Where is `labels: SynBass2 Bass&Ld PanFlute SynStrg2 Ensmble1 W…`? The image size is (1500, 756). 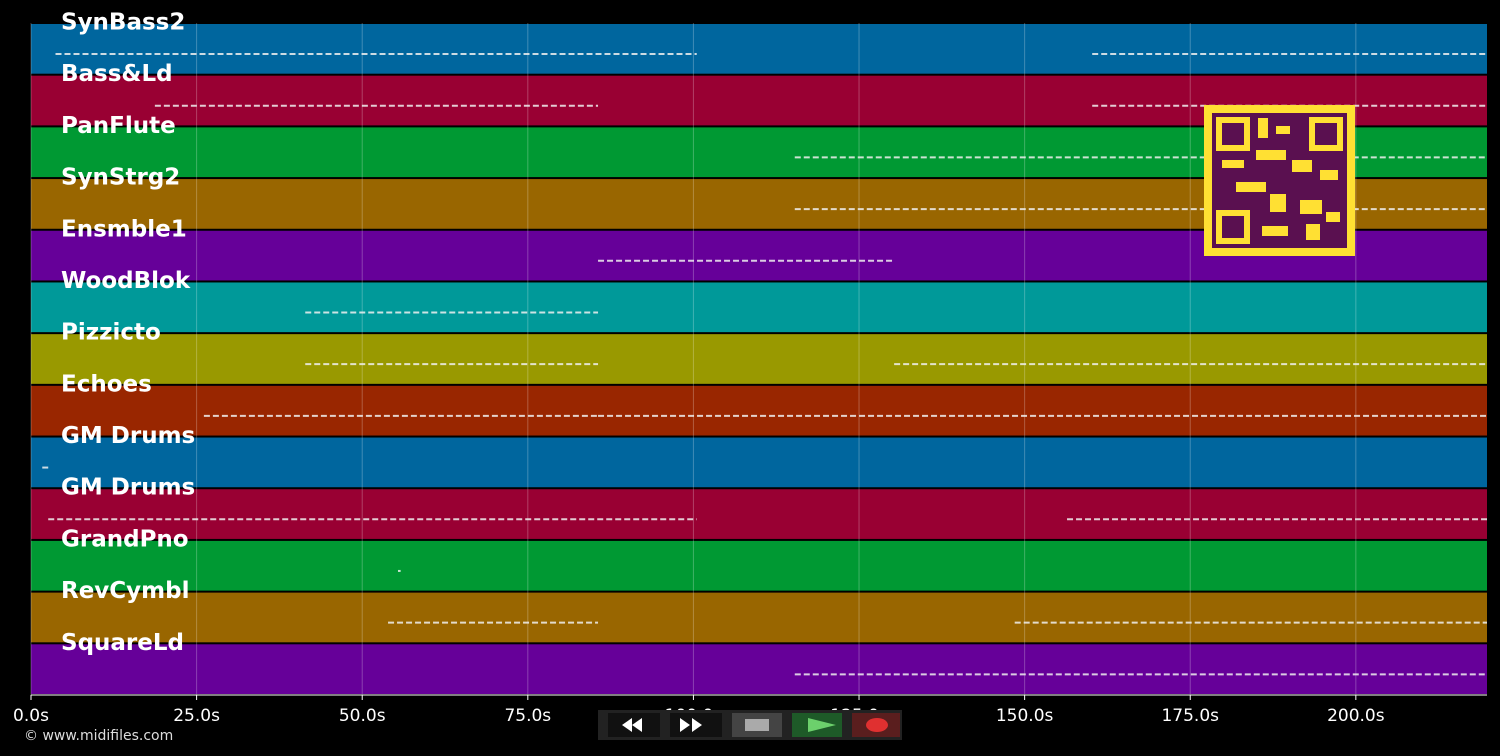
labels: SynBass2 Bass&Ld PanFlute SynStrg2 Ensmble1 W… is located at coordinates (128, 333).